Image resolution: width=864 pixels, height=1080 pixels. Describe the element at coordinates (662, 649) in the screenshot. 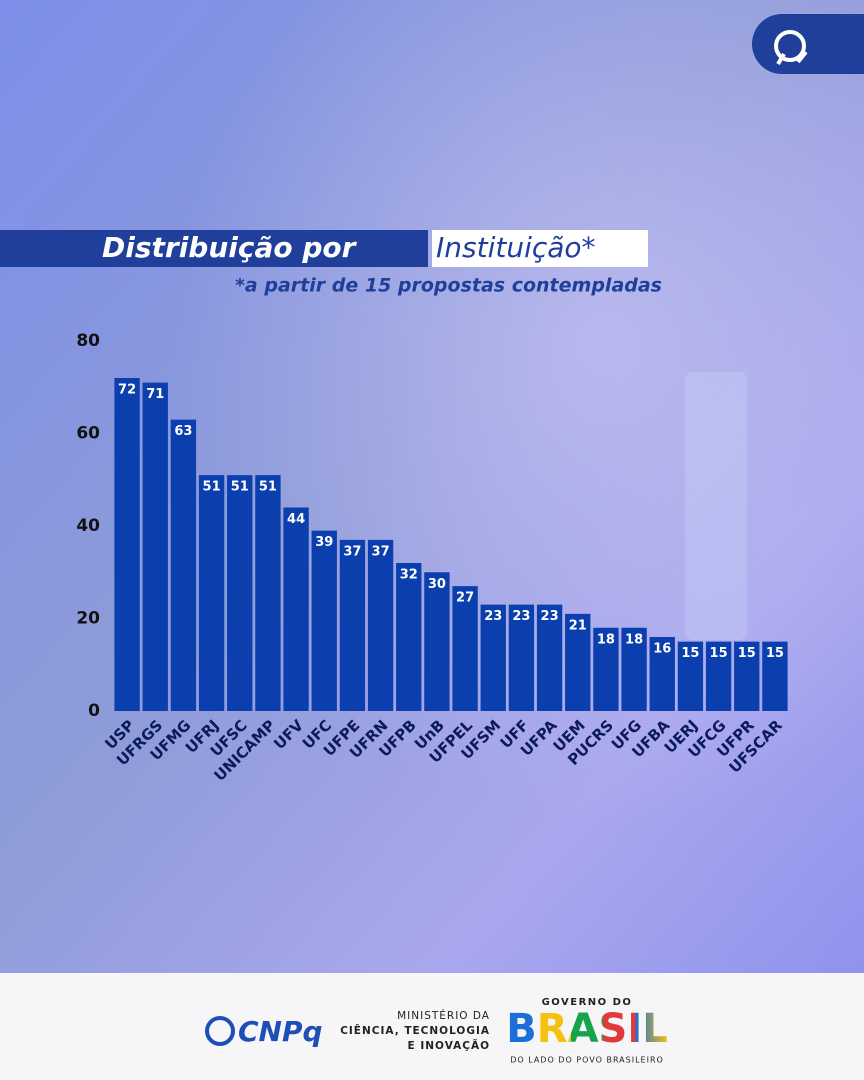

I see `value-label: 16` at that location.